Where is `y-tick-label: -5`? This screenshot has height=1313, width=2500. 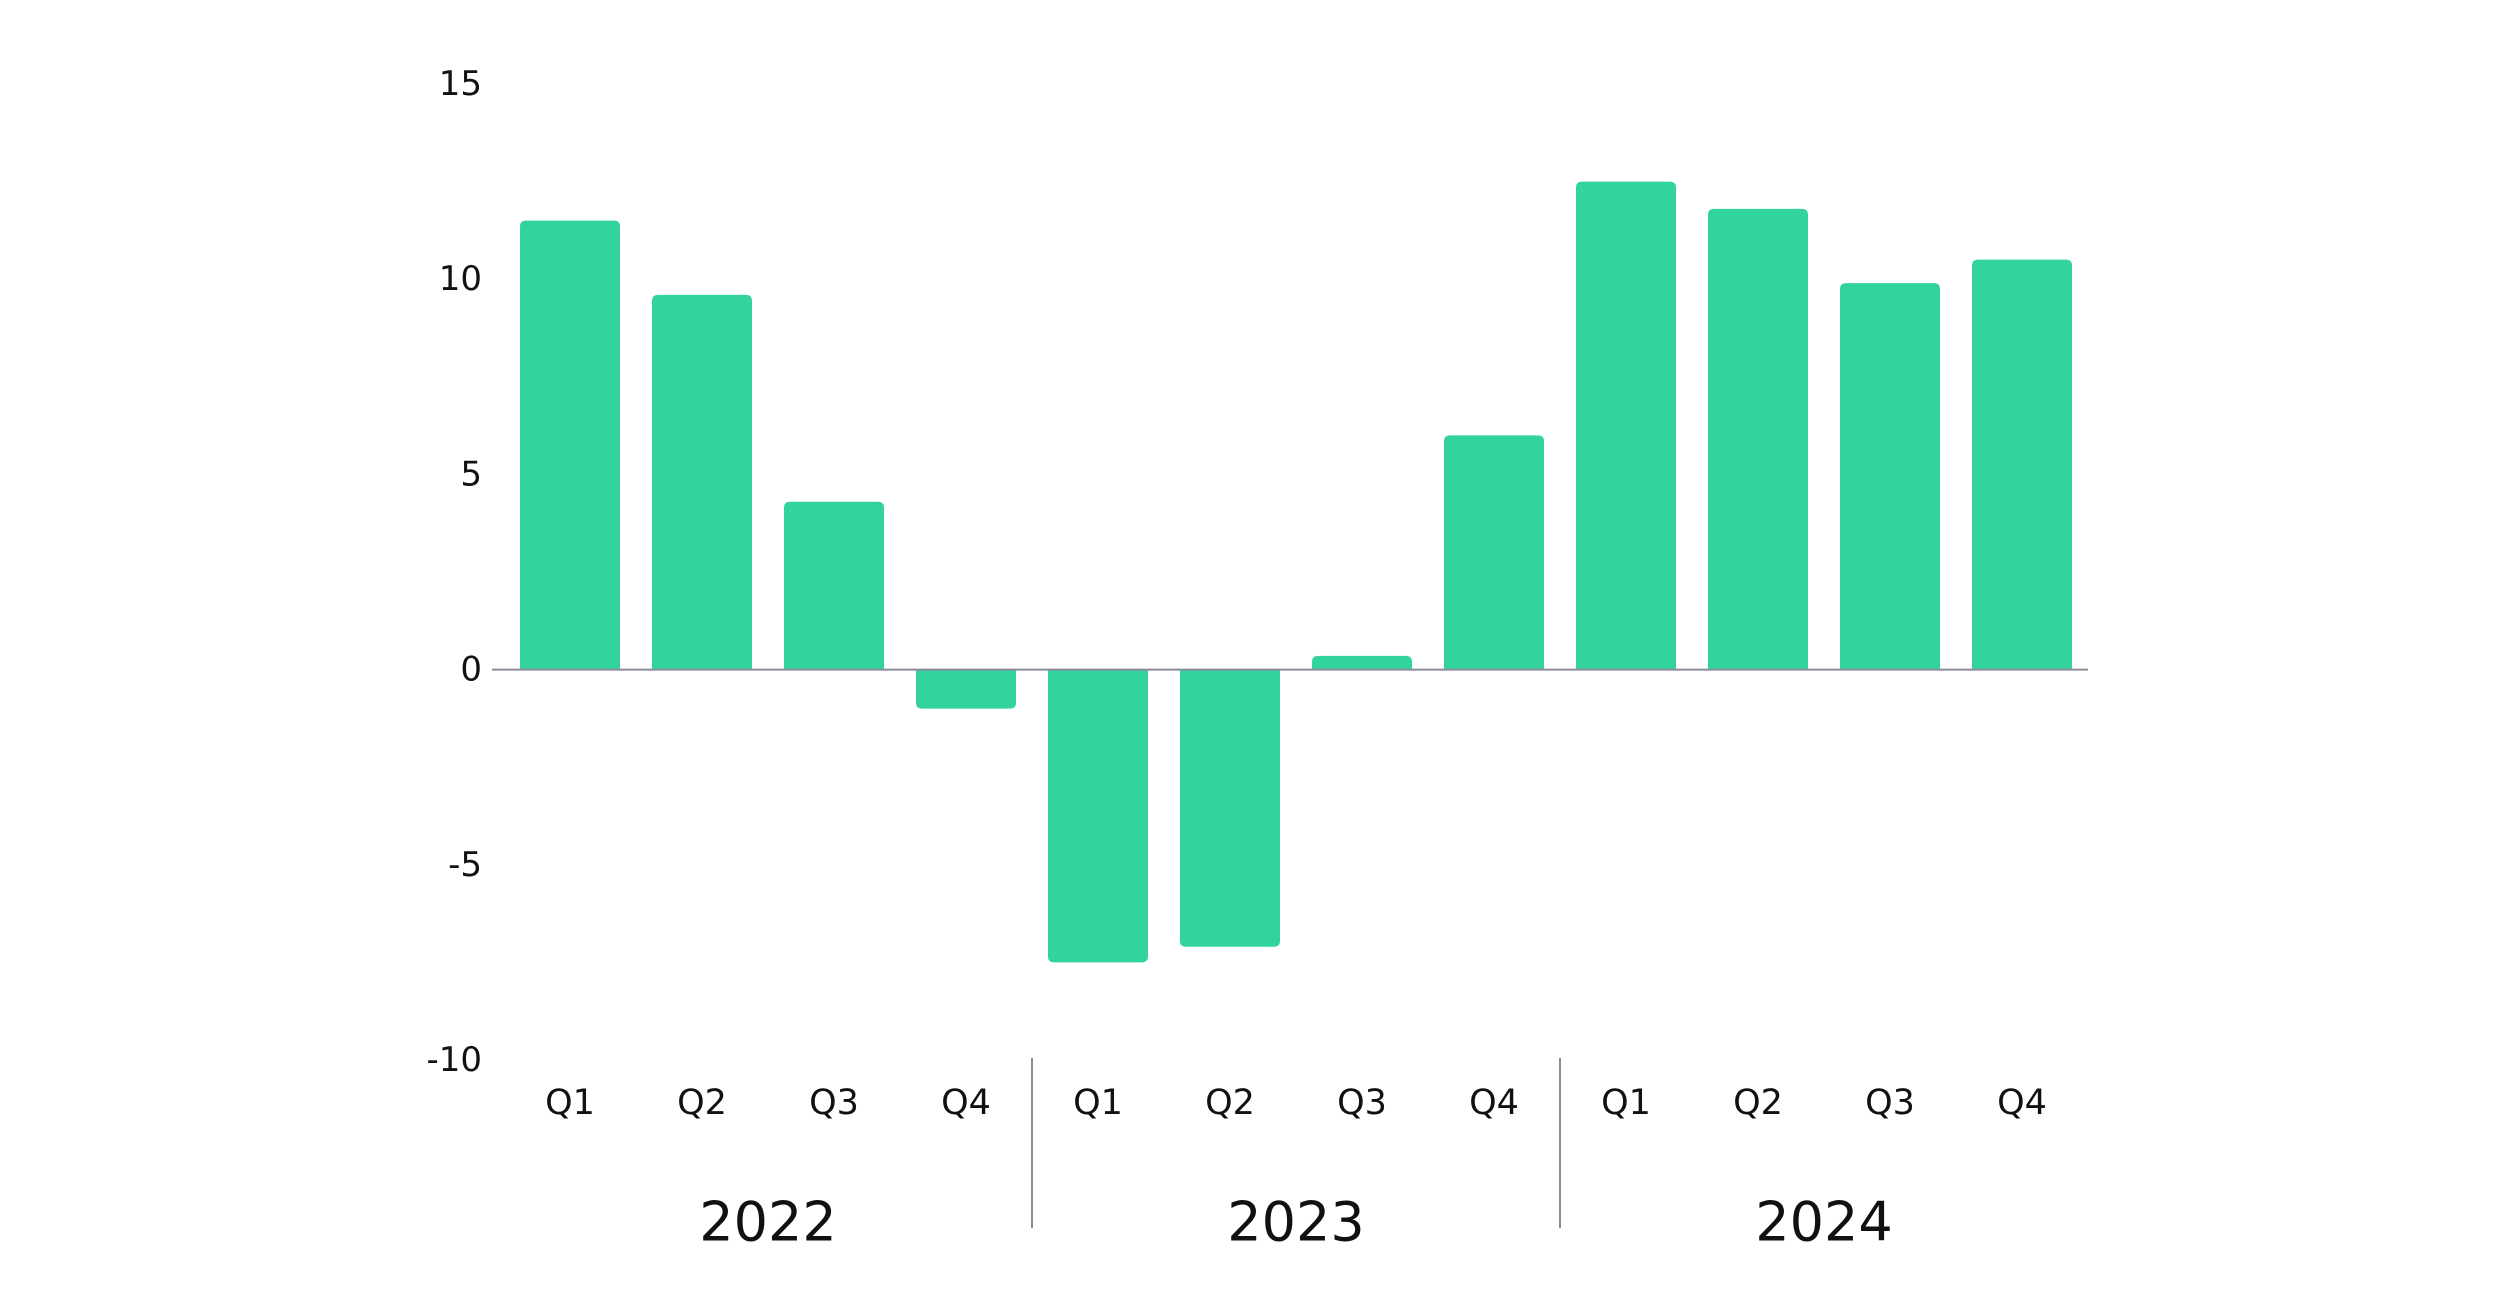 y-tick-label: -5 is located at coordinates (465, 865).